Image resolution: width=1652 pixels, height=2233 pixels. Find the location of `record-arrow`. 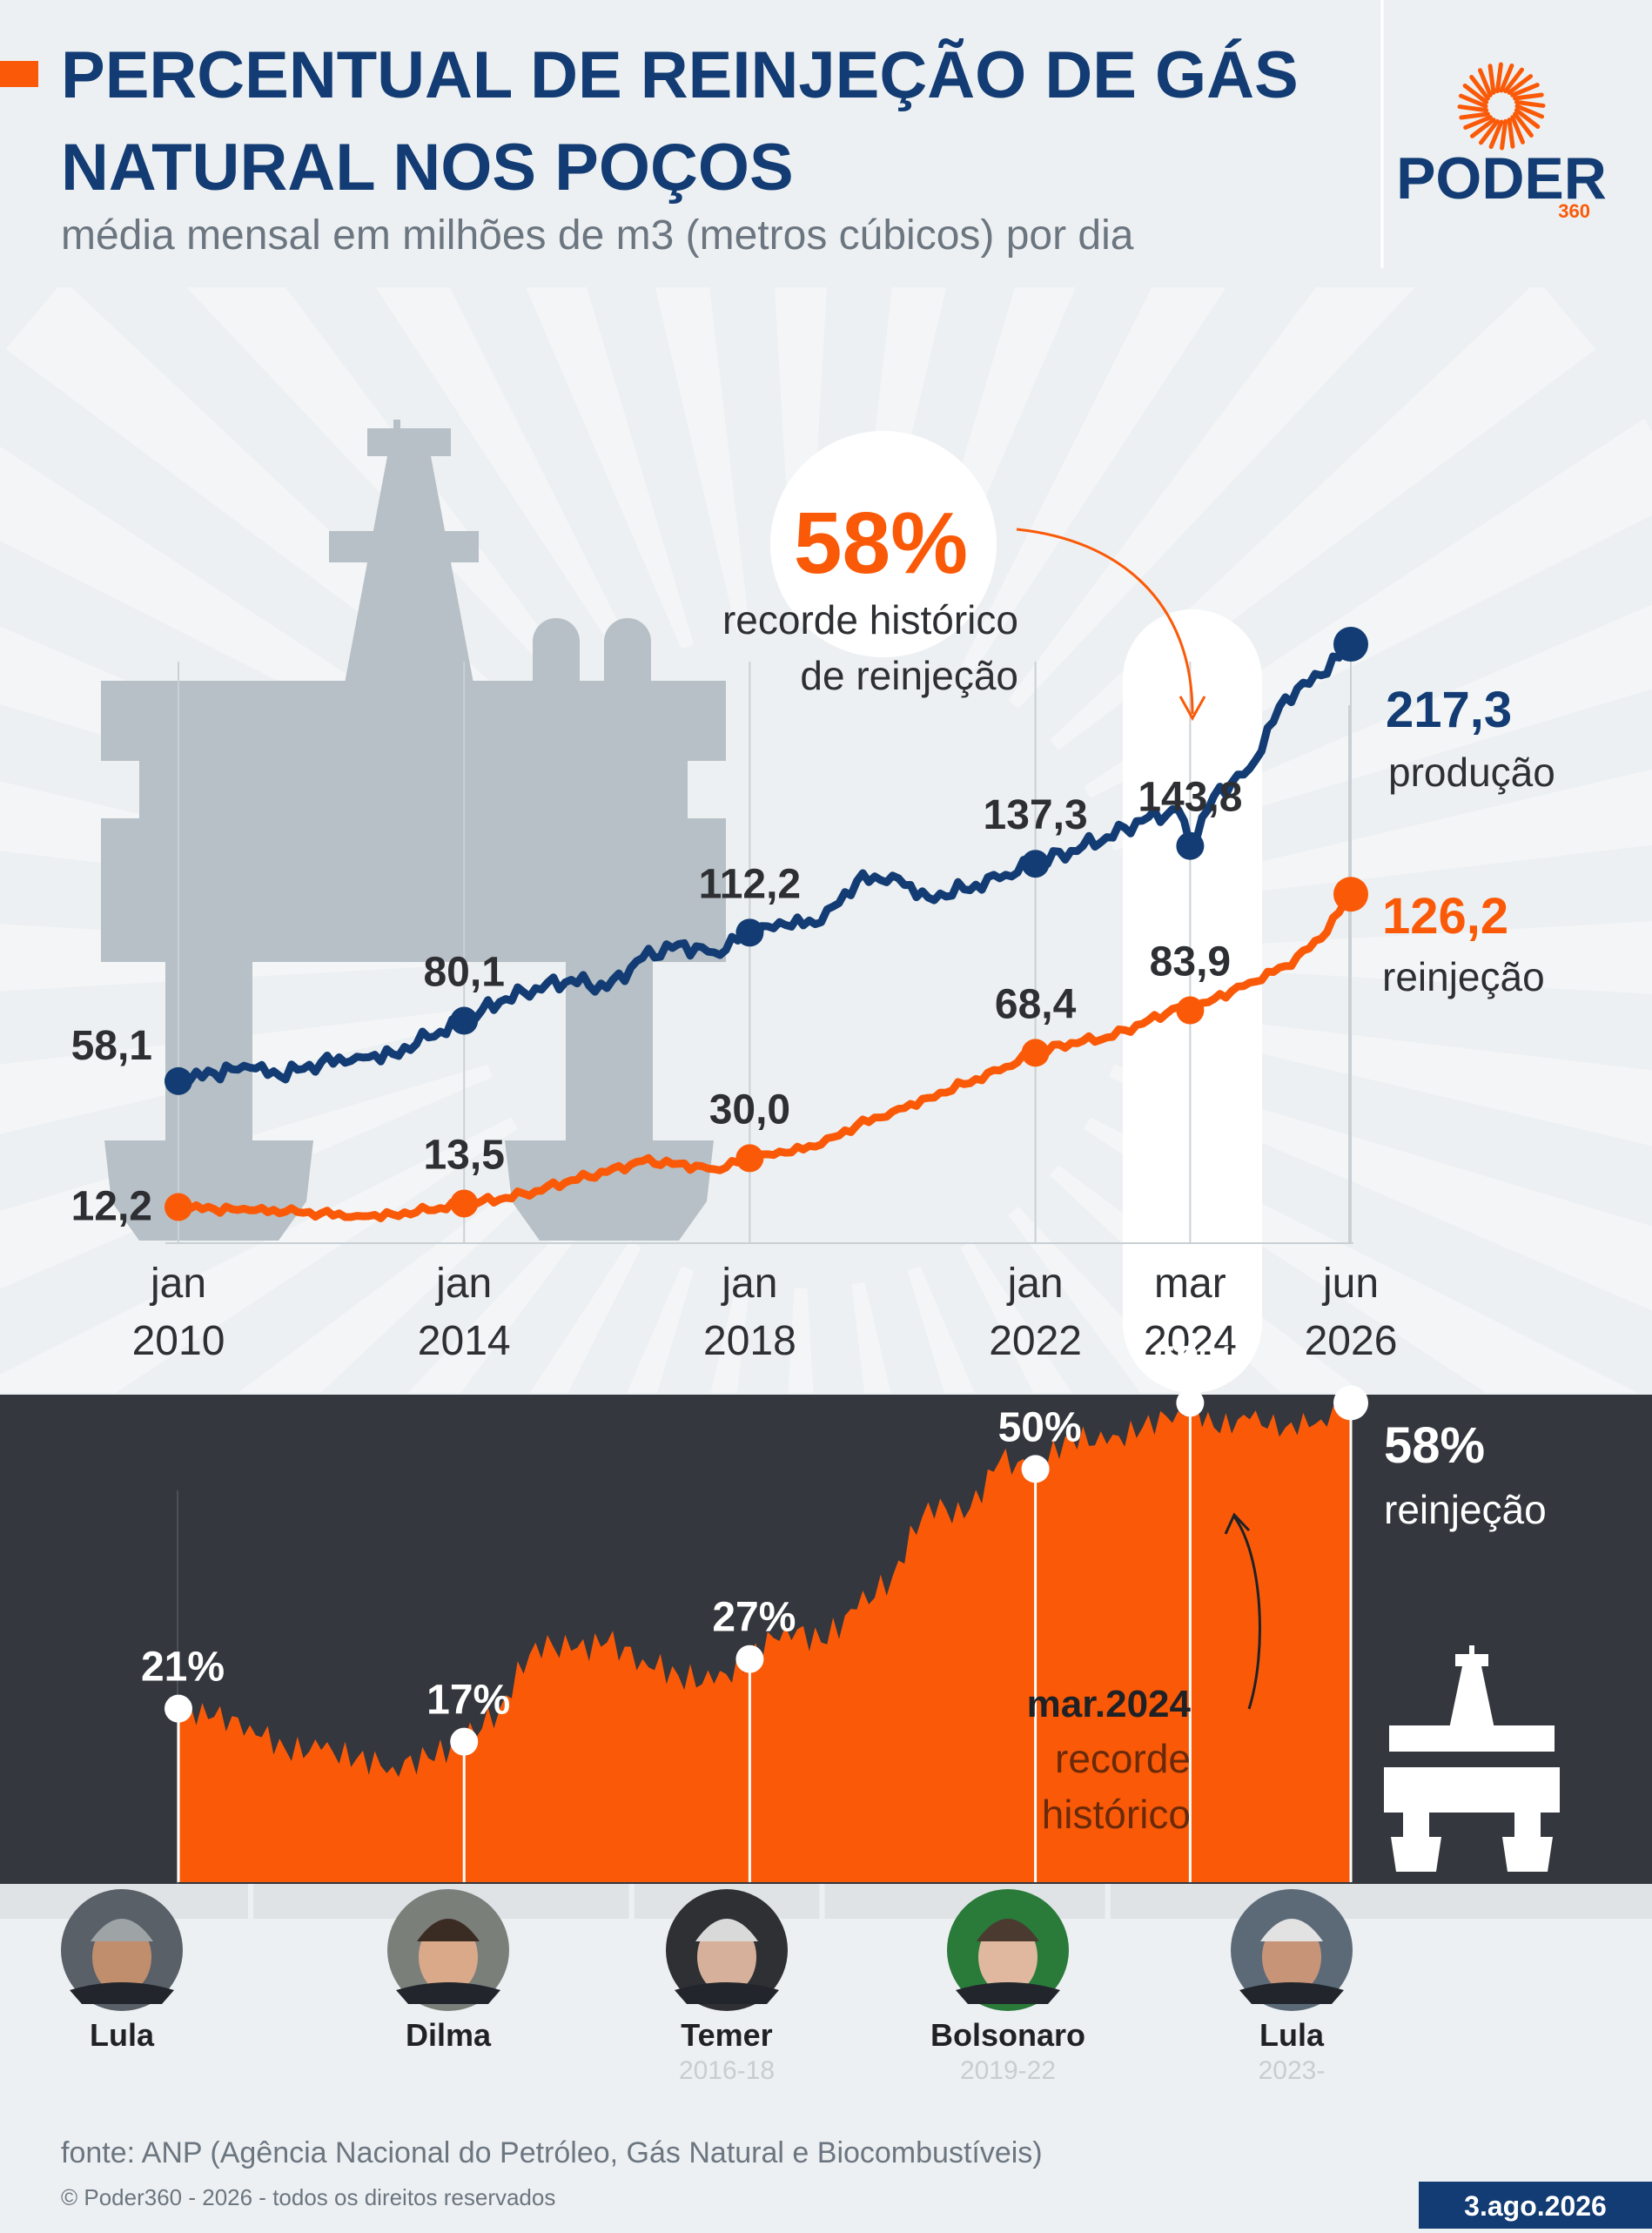

record-arrow is located at coordinates (1247, 1613).